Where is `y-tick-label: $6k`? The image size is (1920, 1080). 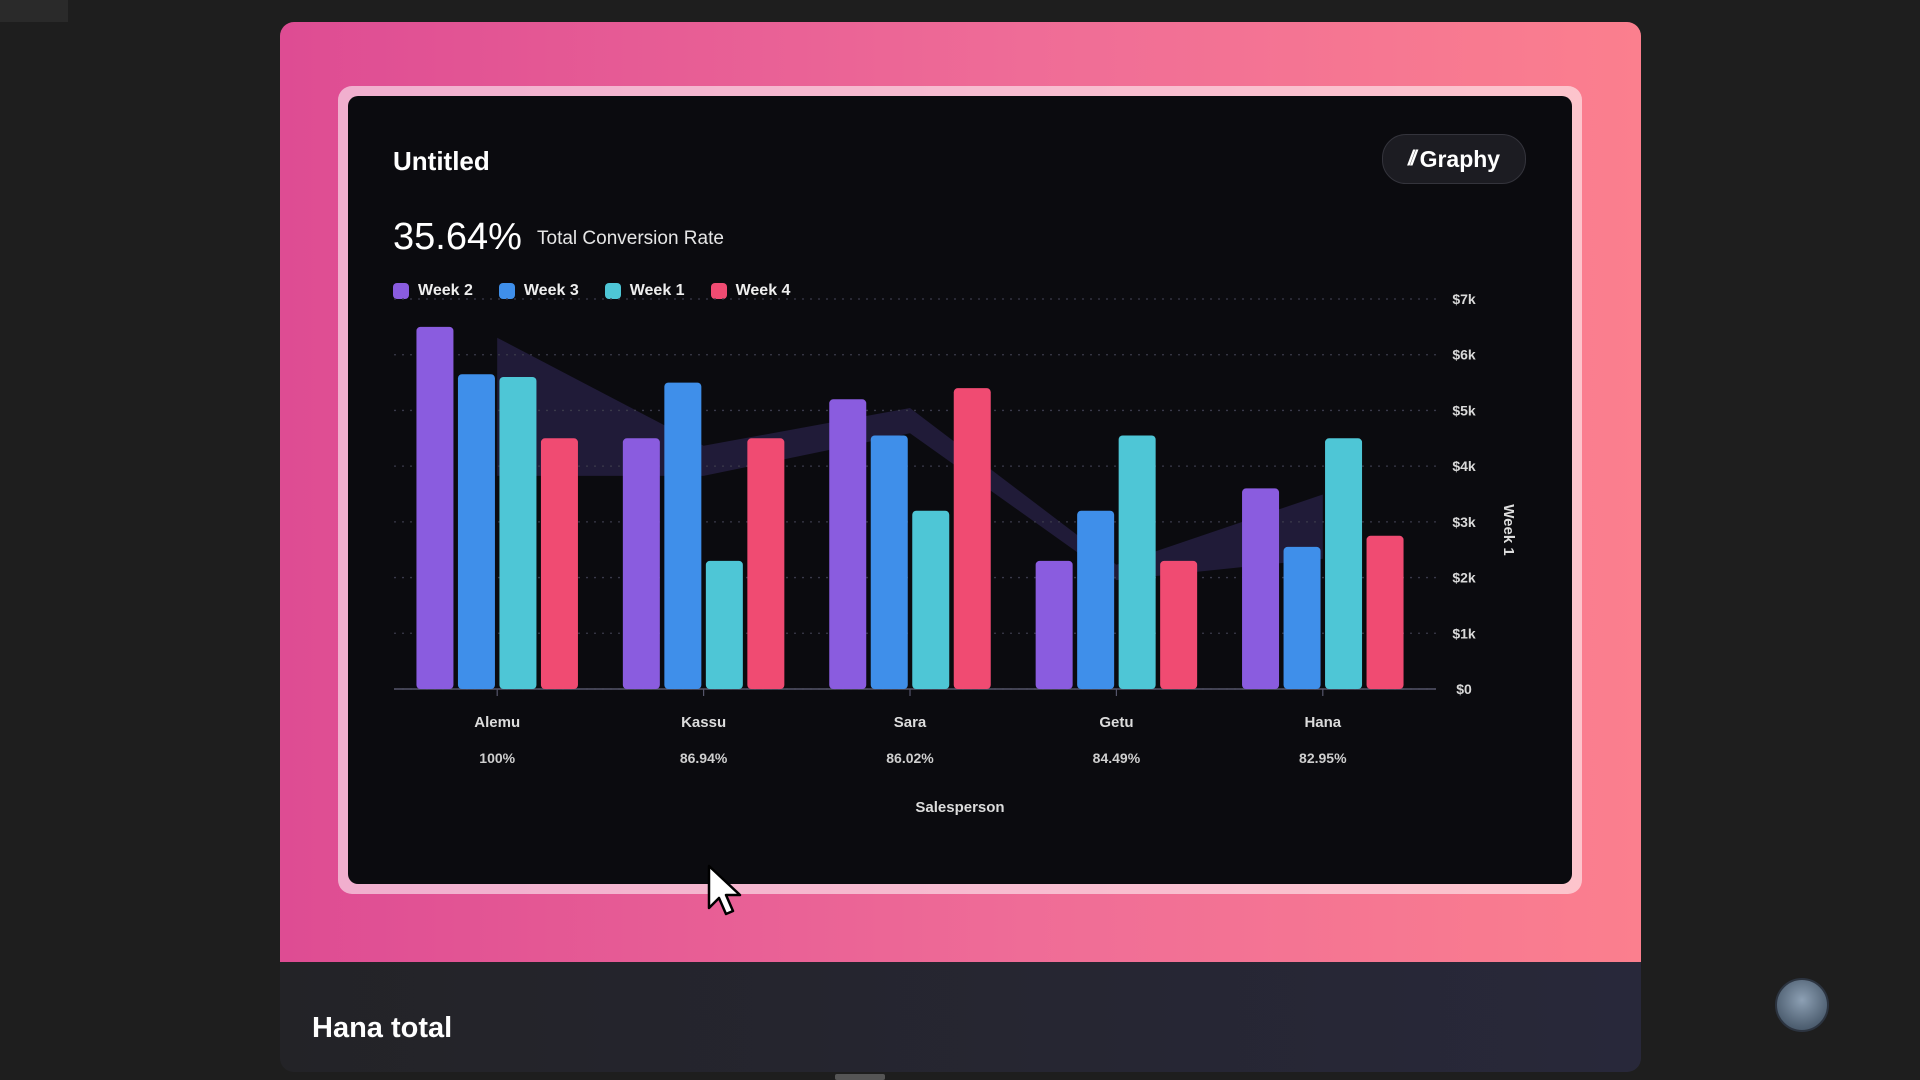 y-tick-label: $6k is located at coordinates (1464, 355).